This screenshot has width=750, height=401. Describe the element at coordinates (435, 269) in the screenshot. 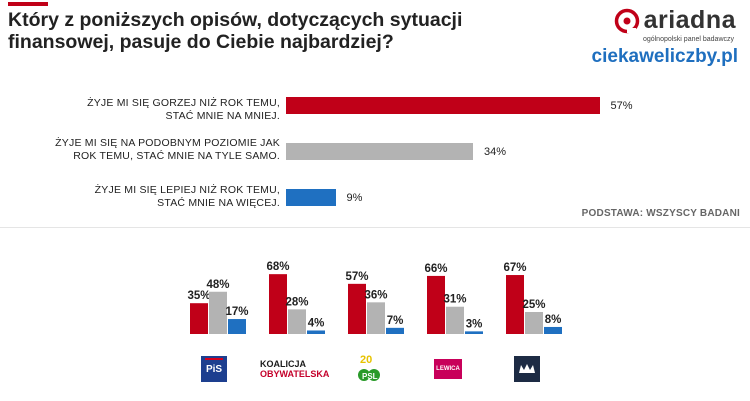

I see `value-label-lewica-worse: 66%` at that location.